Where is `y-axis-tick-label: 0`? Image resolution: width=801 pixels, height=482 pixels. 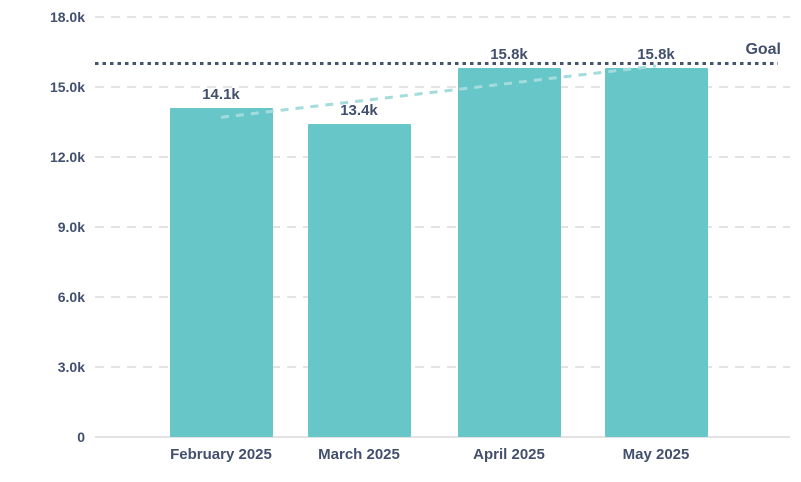 y-axis-tick-label: 0 is located at coordinates (81, 437).